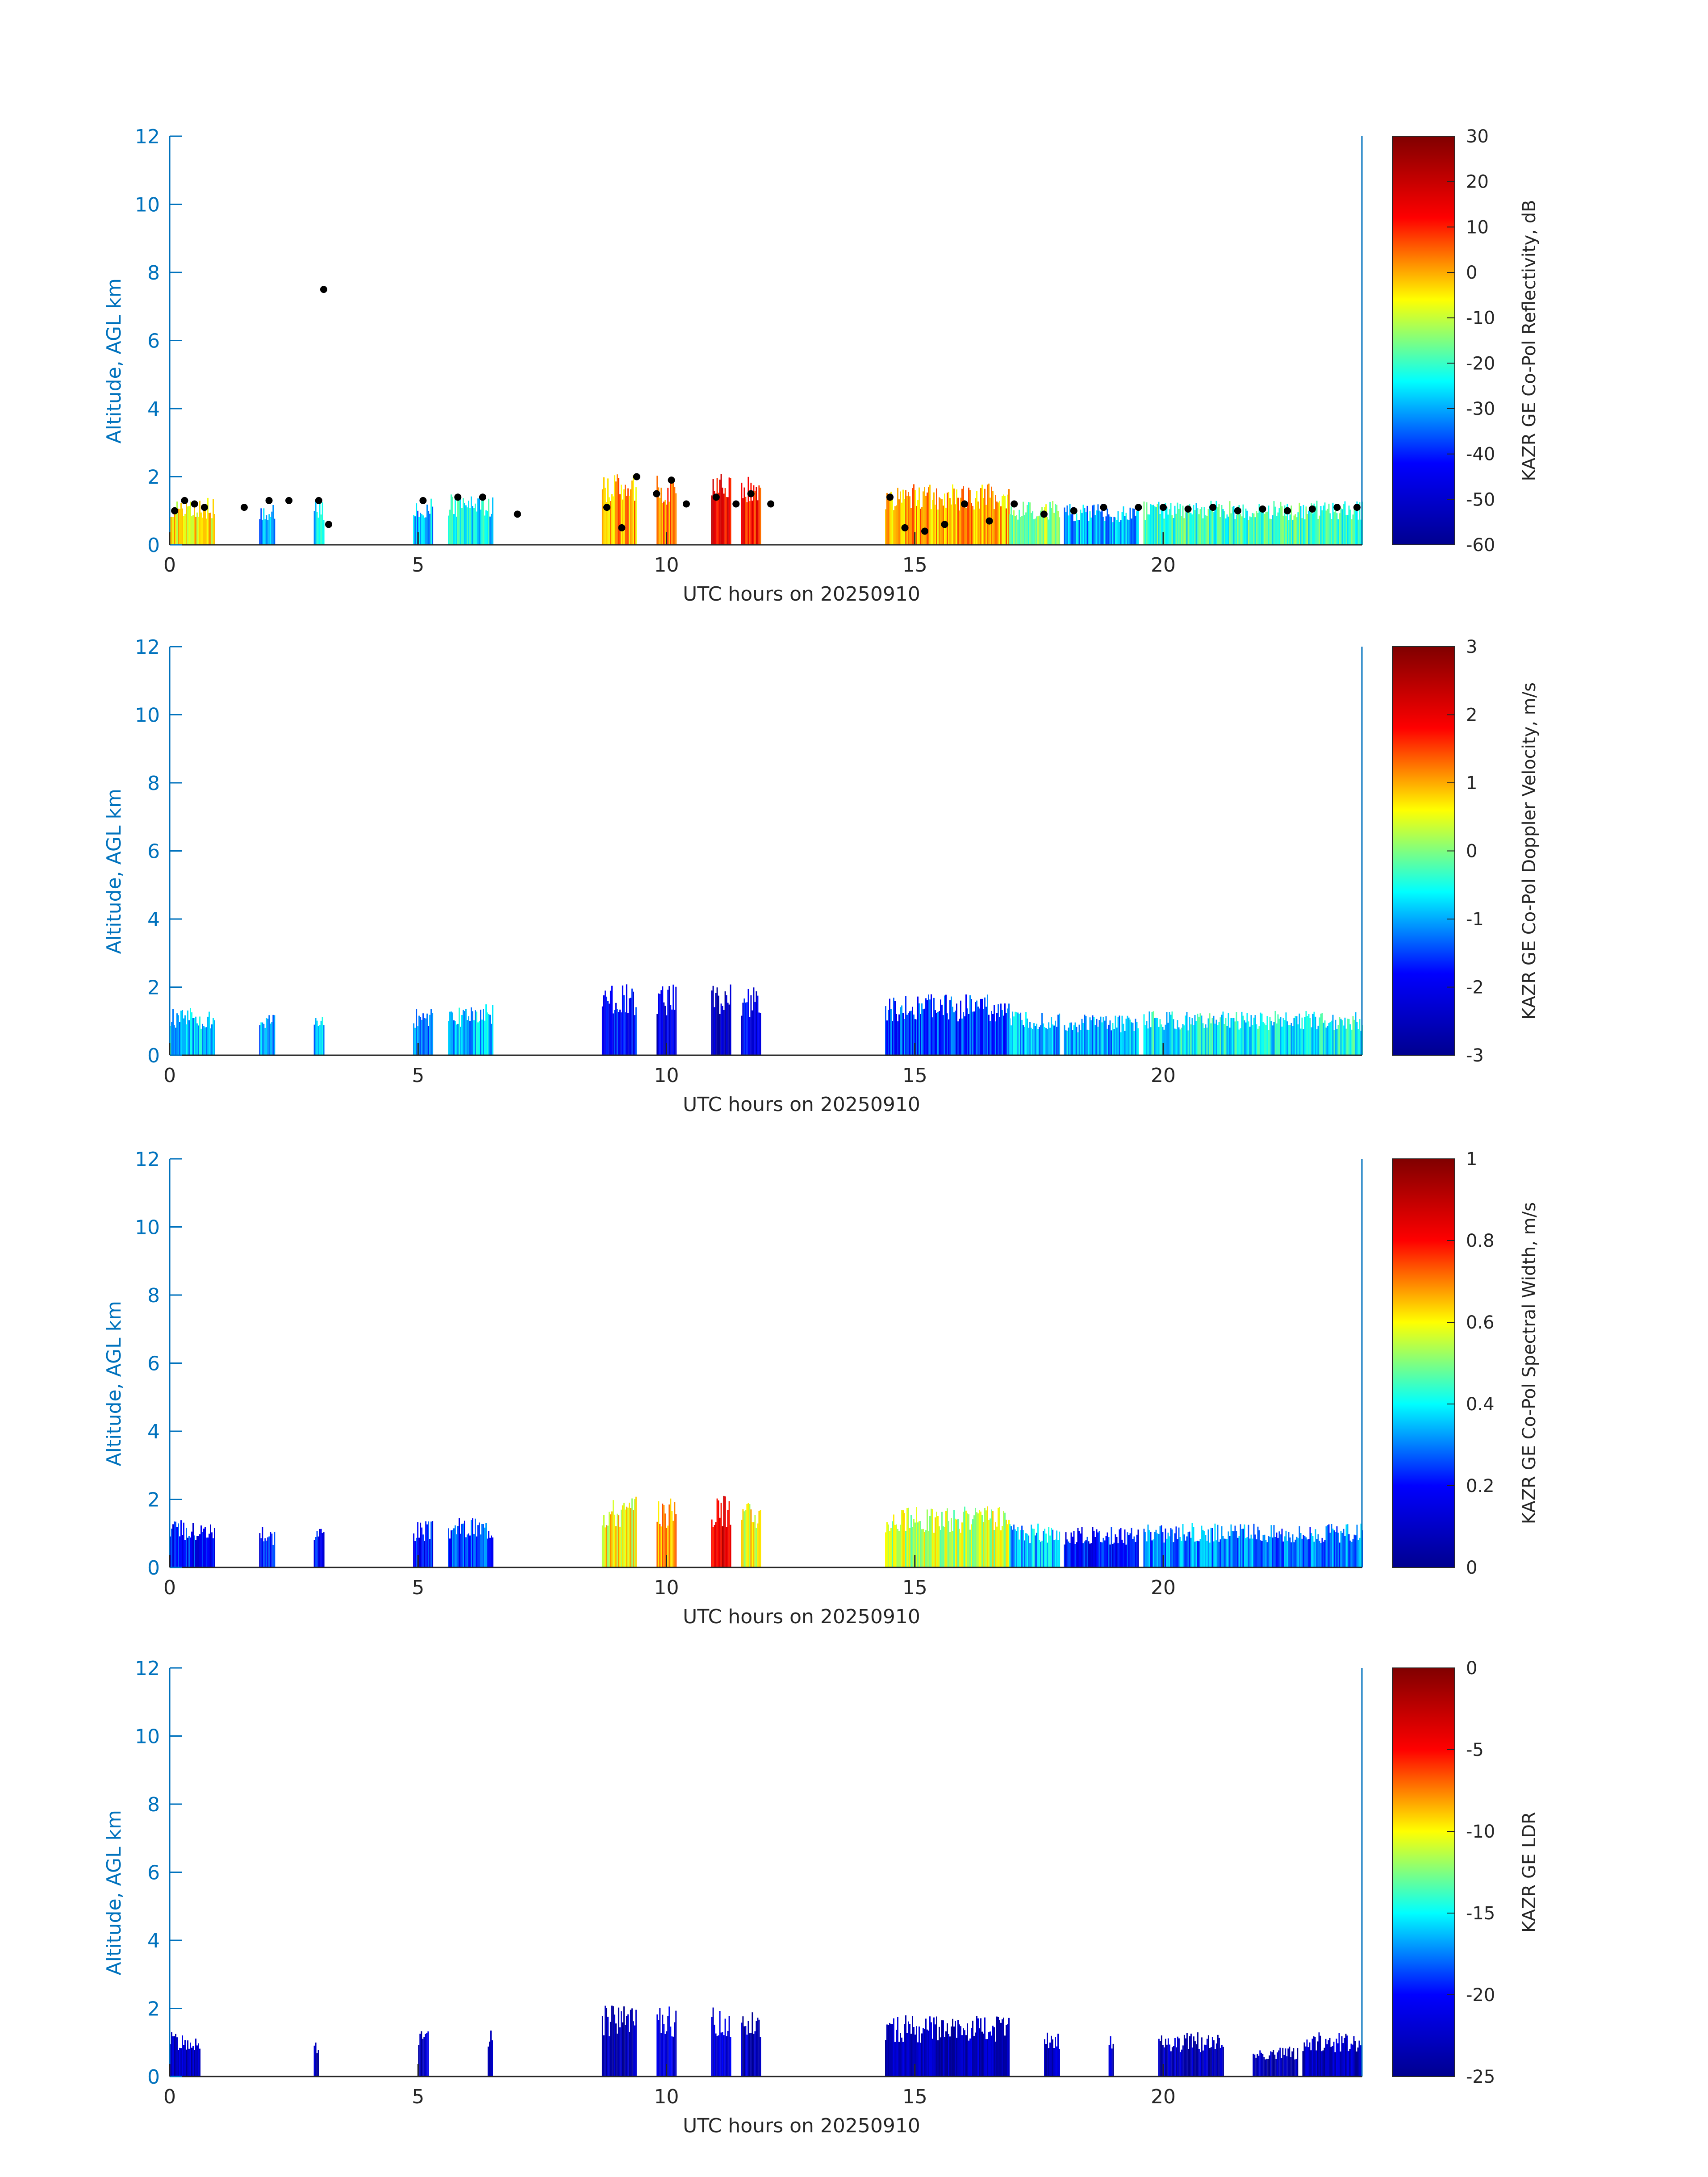 The image size is (1708, 2177). What do you see at coordinates (418, 1075) in the screenshot?
I see `x-tick-label: 5` at bounding box center [418, 1075].